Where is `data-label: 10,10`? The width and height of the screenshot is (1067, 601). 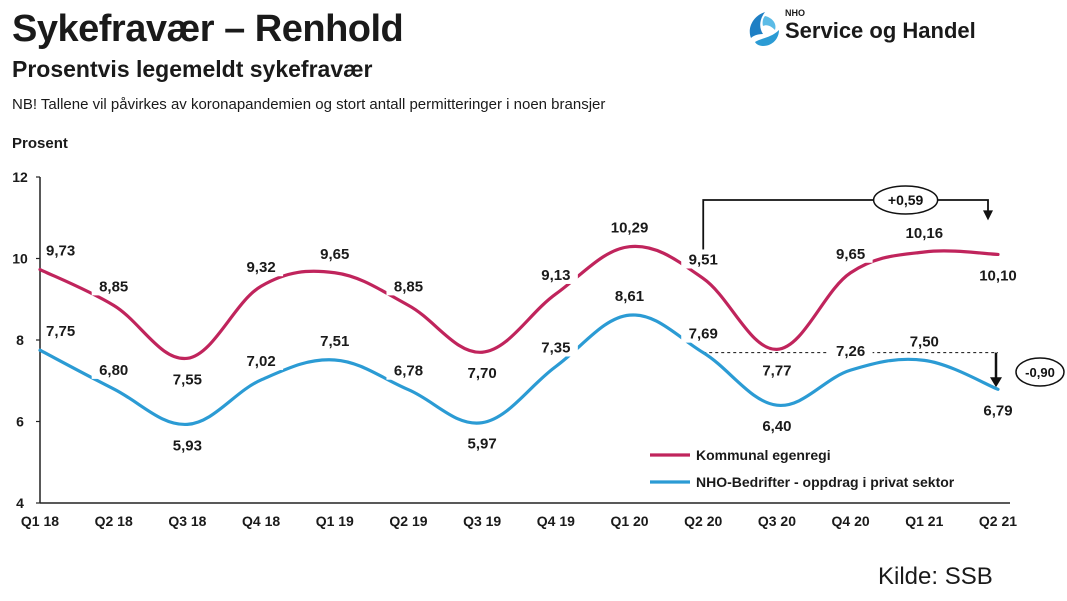
data-label: 10,10 is located at coordinates (998, 275).